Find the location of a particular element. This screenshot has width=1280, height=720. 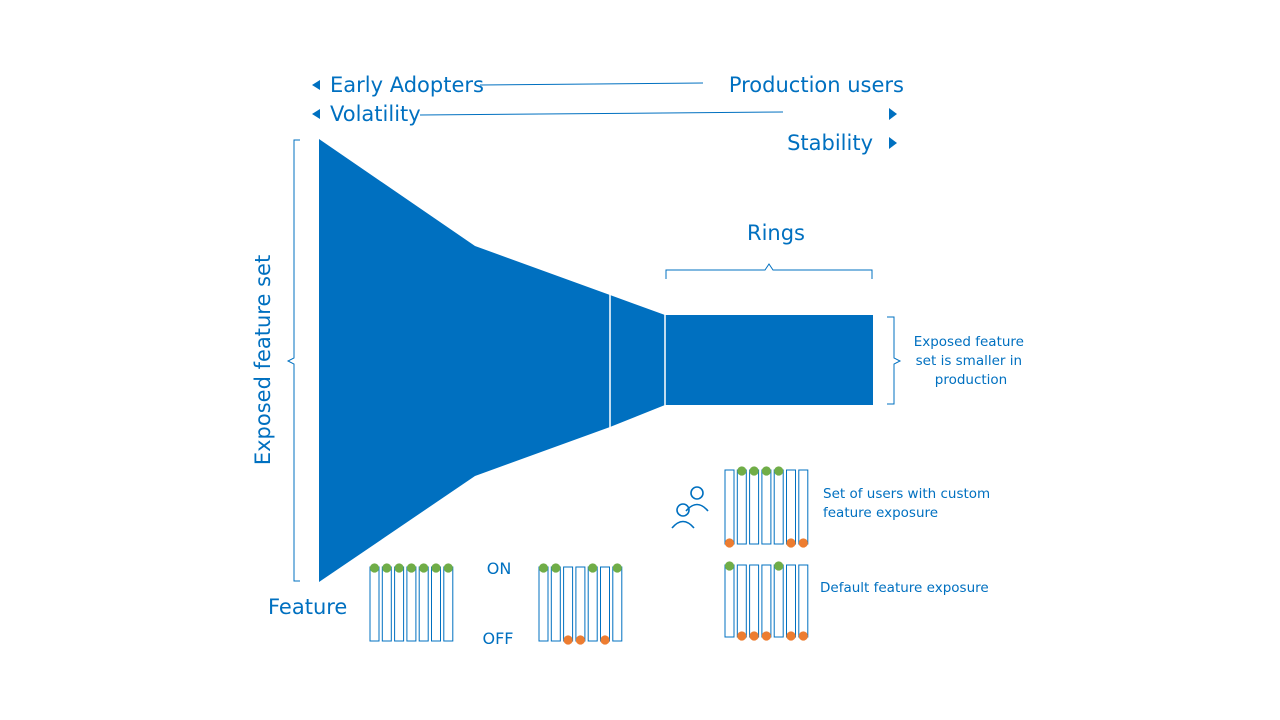

custom-exposure-line: feature exposure is located at coordinates (880, 513).